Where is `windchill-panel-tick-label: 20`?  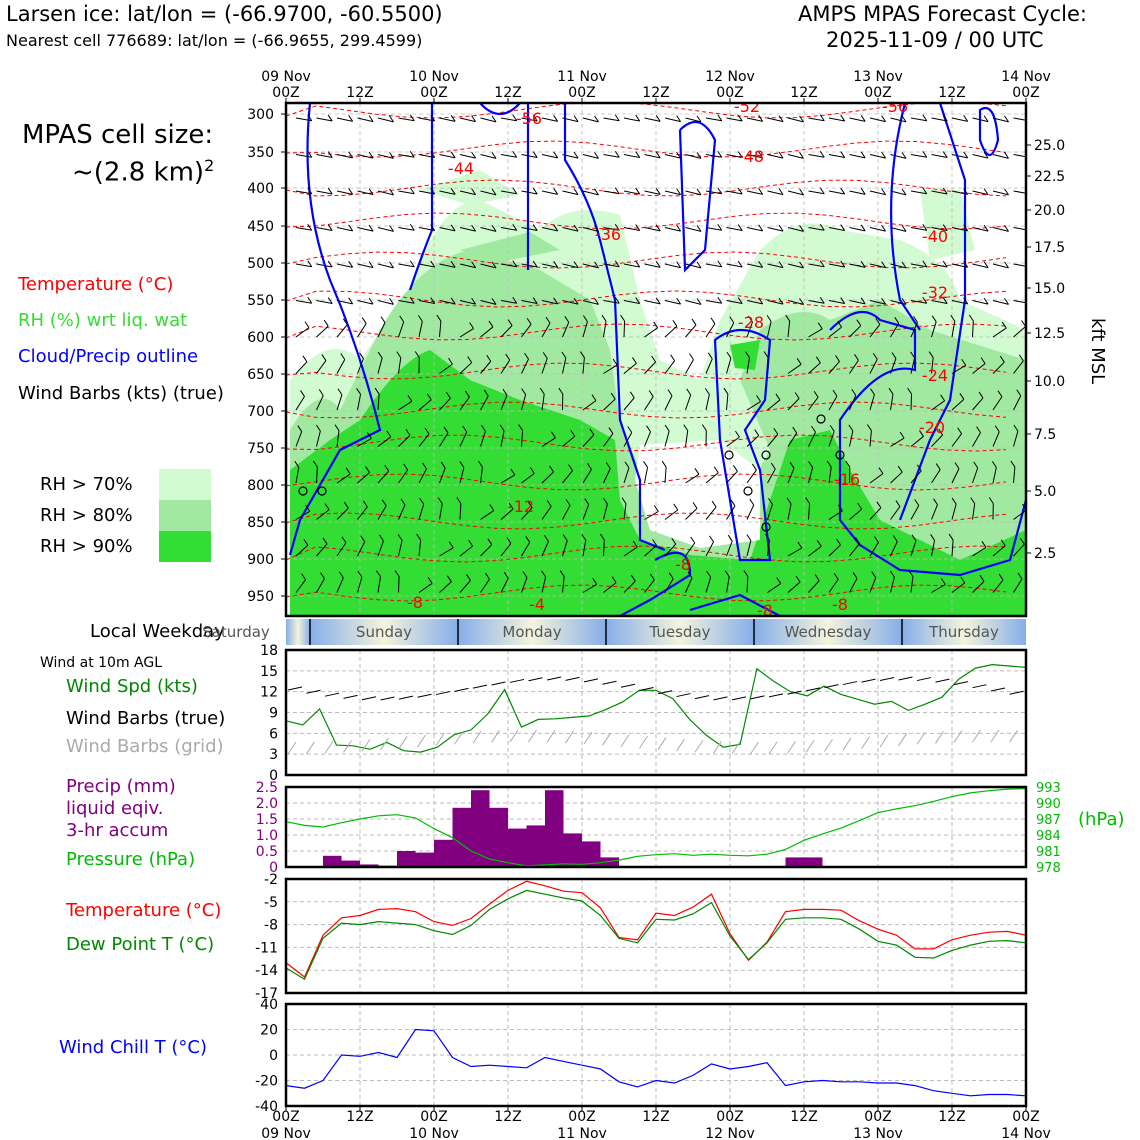
windchill-panel-tick-label: 20 is located at coordinates (269, 1031).